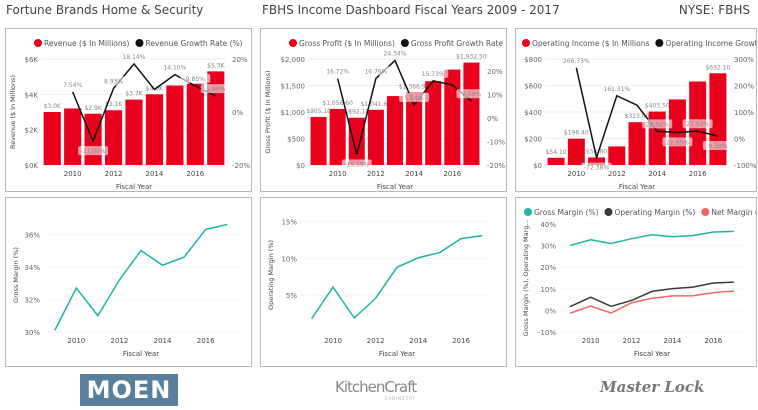 This screenshot has height=410, width=758. What do you see at coordinates (533, 60) in the screenshot?
I see `y-tick-label: $800` at bounding box center [533, 60].